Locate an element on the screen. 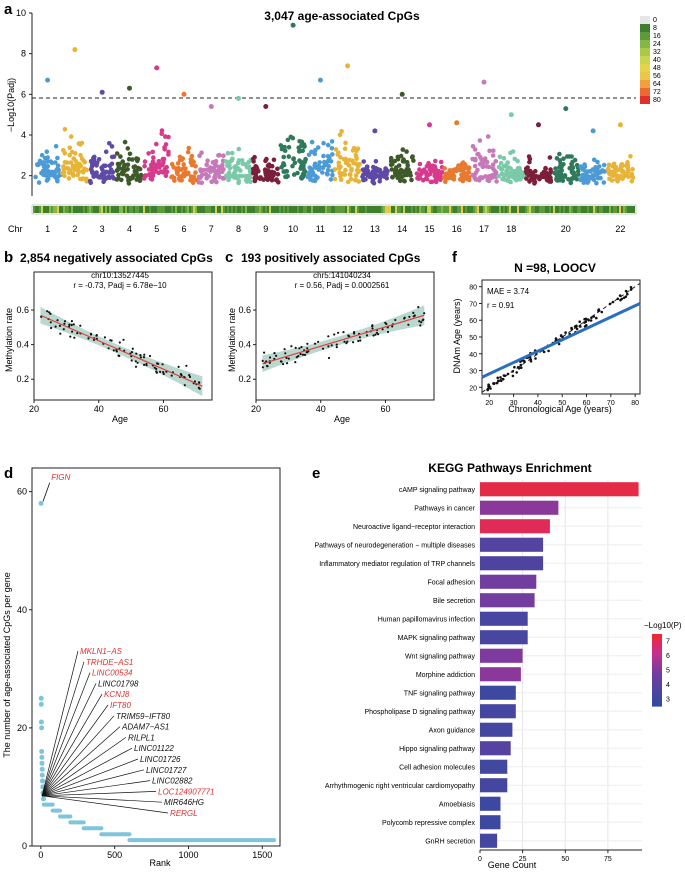  gene-label: LINC01726 is located at coordinates (160, 759).